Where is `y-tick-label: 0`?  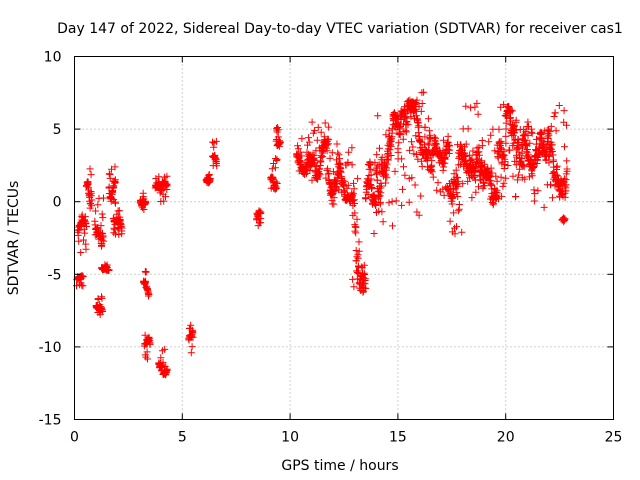 y-tick-label: 0 is located at coordinates (57, 203).